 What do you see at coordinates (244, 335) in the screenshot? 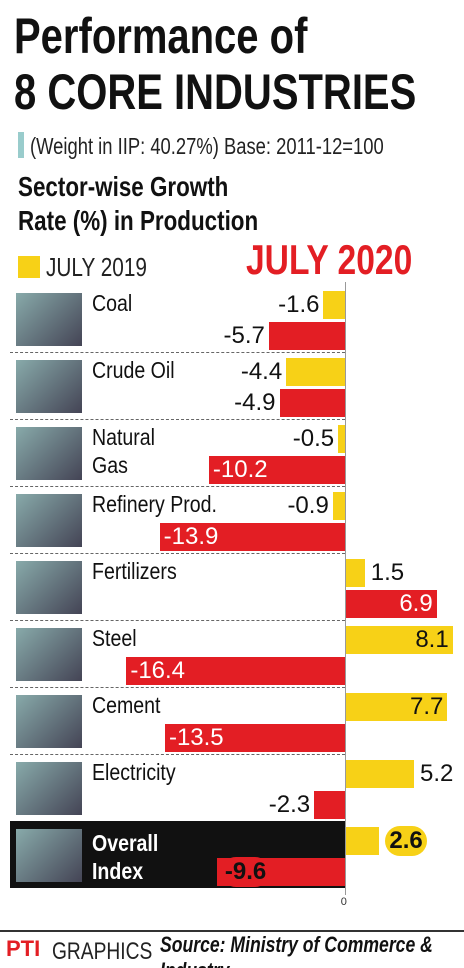
I see `value-label: -5.7` at bounding box center [244, 335].